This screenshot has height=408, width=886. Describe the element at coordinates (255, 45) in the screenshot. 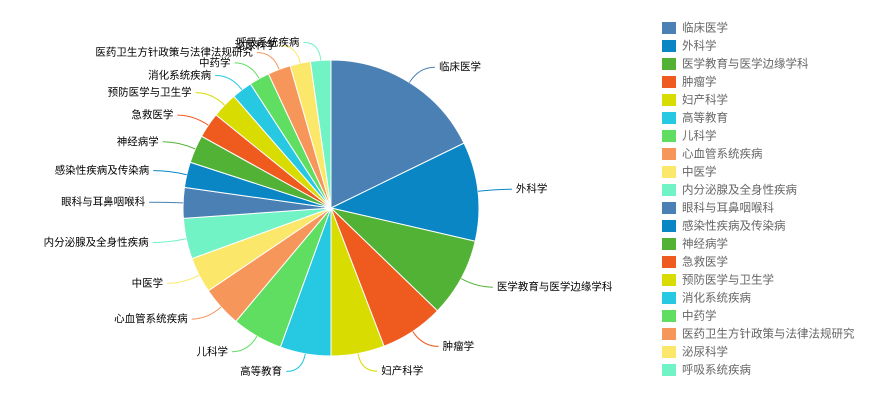

I see `slice-label: 泌尿科学` at that location.